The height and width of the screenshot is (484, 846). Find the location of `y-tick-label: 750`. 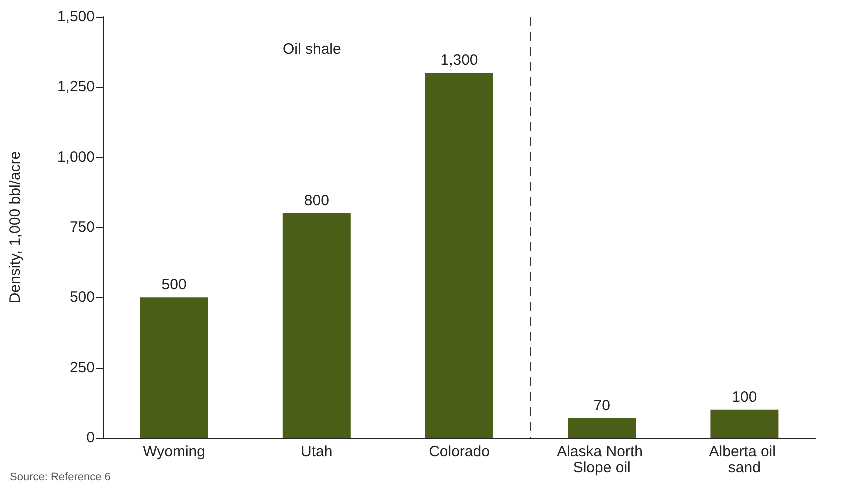

y-tick-label: 750 is located at coordinates (82, 227).